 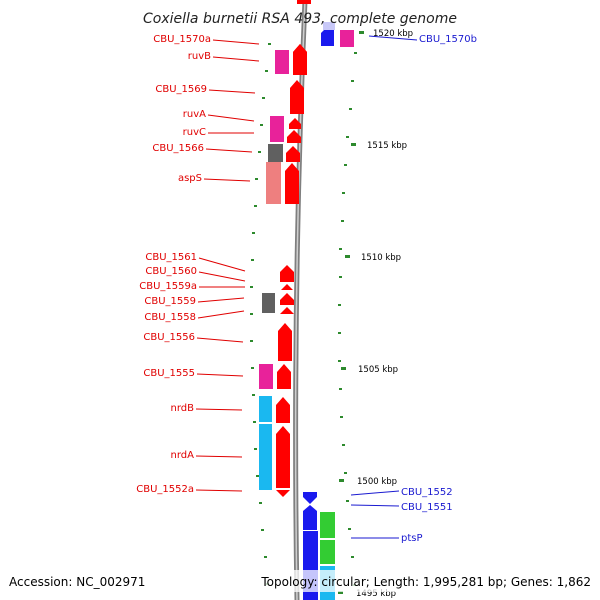 I want to click on gene-label: ruvA, so click(x=194, y=114).